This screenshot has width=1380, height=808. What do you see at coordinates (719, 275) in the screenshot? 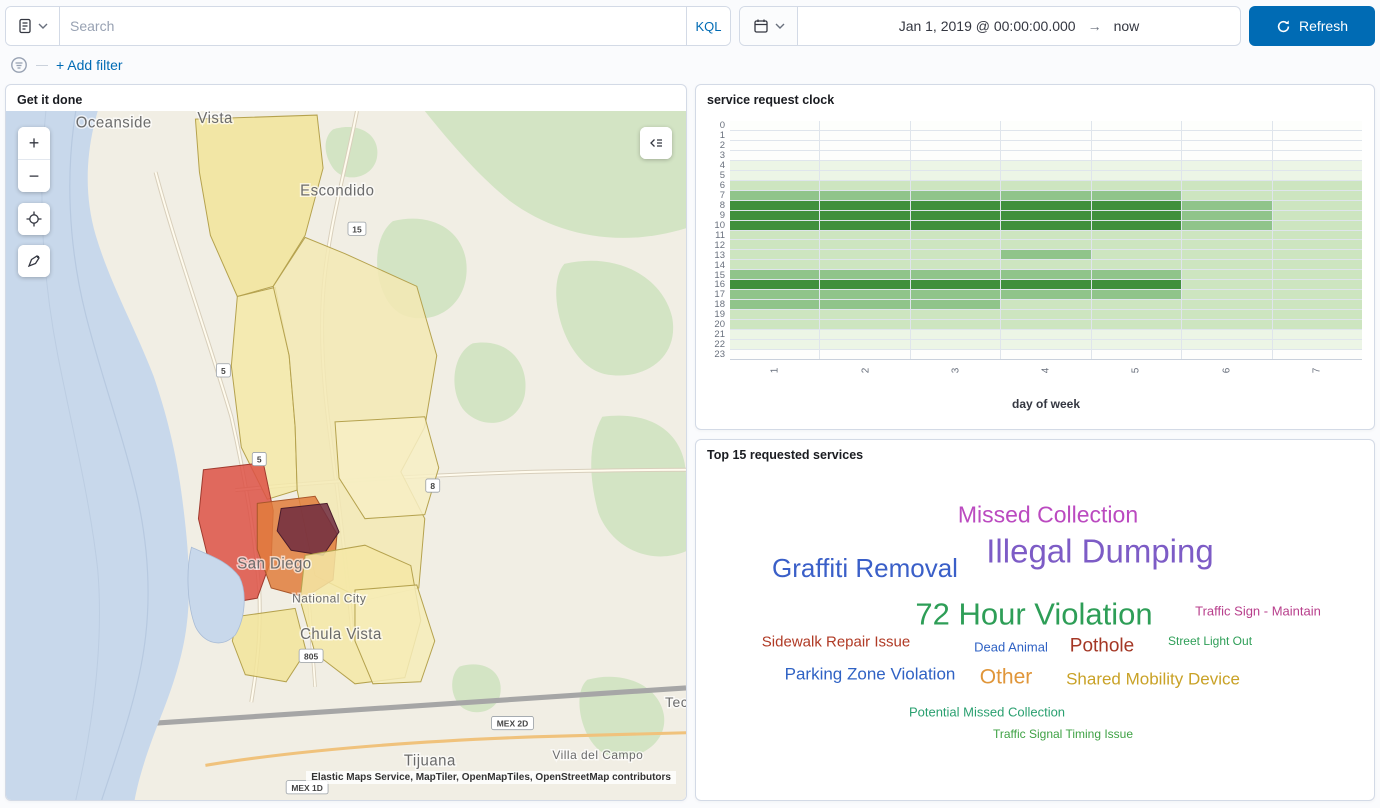
I see `y-axis-tick-label: 15` at bounding box center [719, 275].